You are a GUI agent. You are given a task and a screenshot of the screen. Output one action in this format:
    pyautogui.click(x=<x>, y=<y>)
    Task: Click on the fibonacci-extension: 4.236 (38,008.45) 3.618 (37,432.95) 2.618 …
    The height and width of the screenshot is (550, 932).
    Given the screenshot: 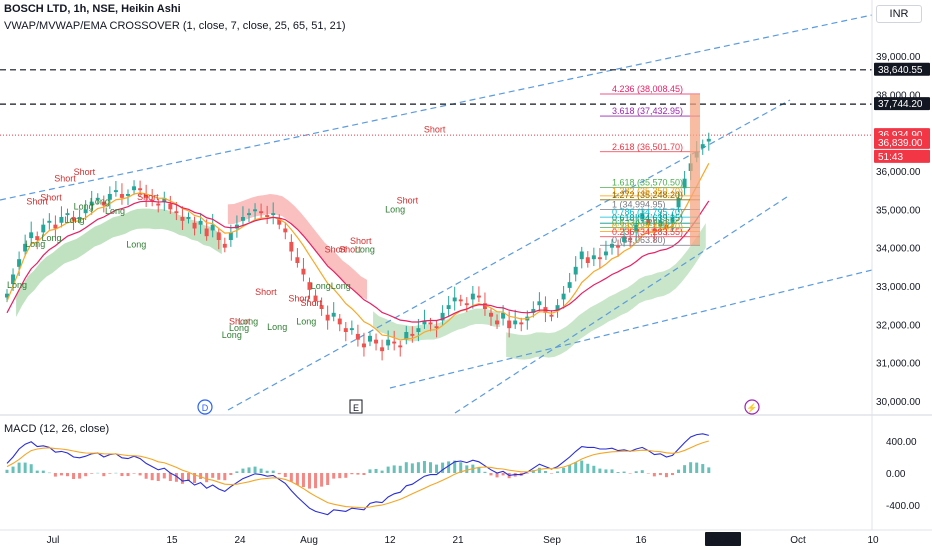 What is the action you would take?
    pyautogui.click(x=650, y=165)
    